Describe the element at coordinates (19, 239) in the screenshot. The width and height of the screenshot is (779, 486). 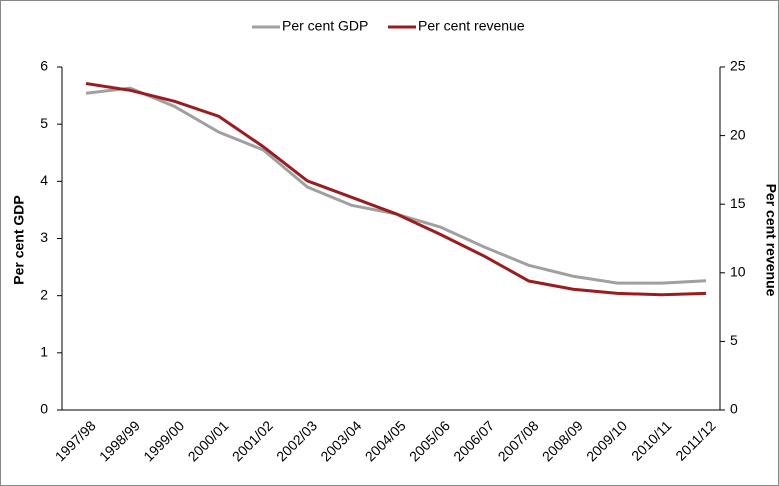
I see `y-axis-title: Per cent GDP` at that location.